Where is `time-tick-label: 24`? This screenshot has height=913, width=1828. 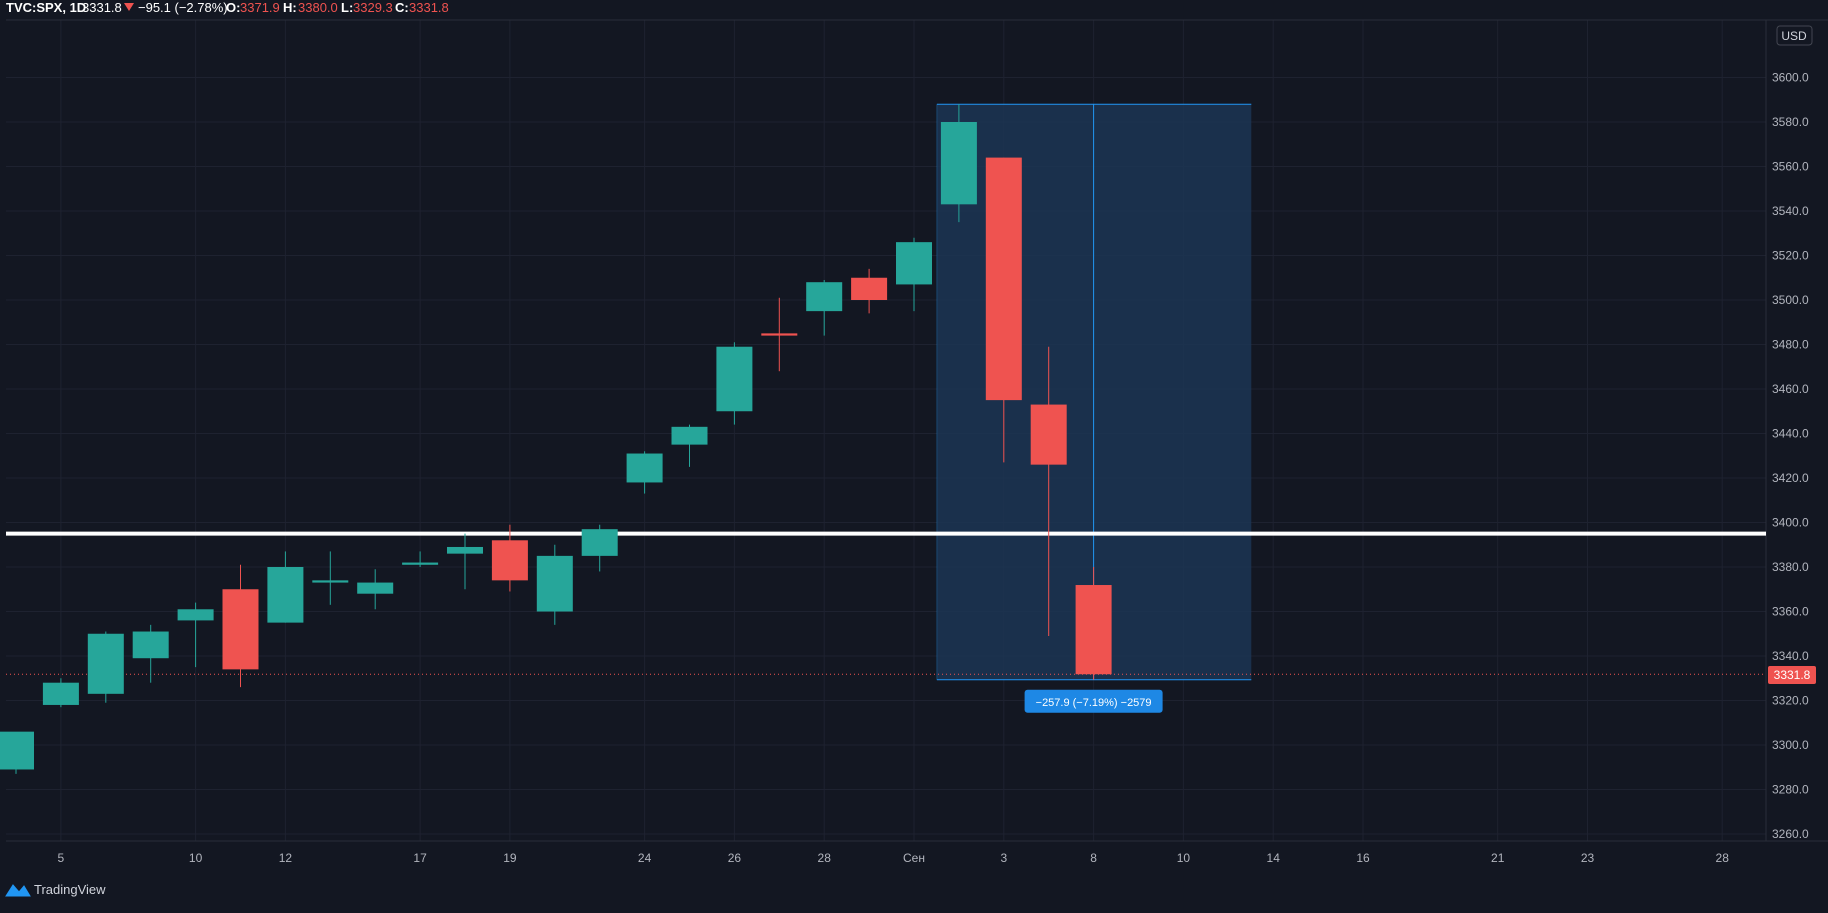
time-tick-label: 24 is located at coordinates (645, 858).